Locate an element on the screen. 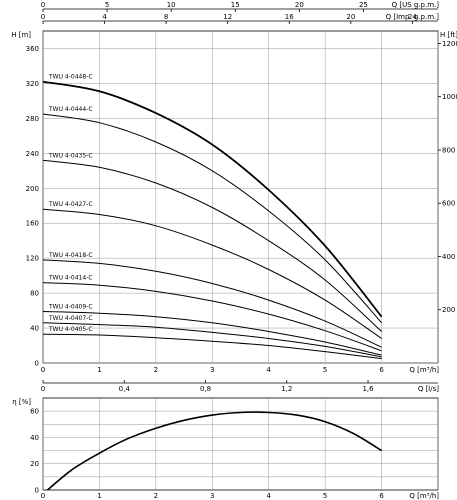 The height and width of the screenshot is (500, 457). head-y-tick-label: 360 is located at coordinates (32, 49).